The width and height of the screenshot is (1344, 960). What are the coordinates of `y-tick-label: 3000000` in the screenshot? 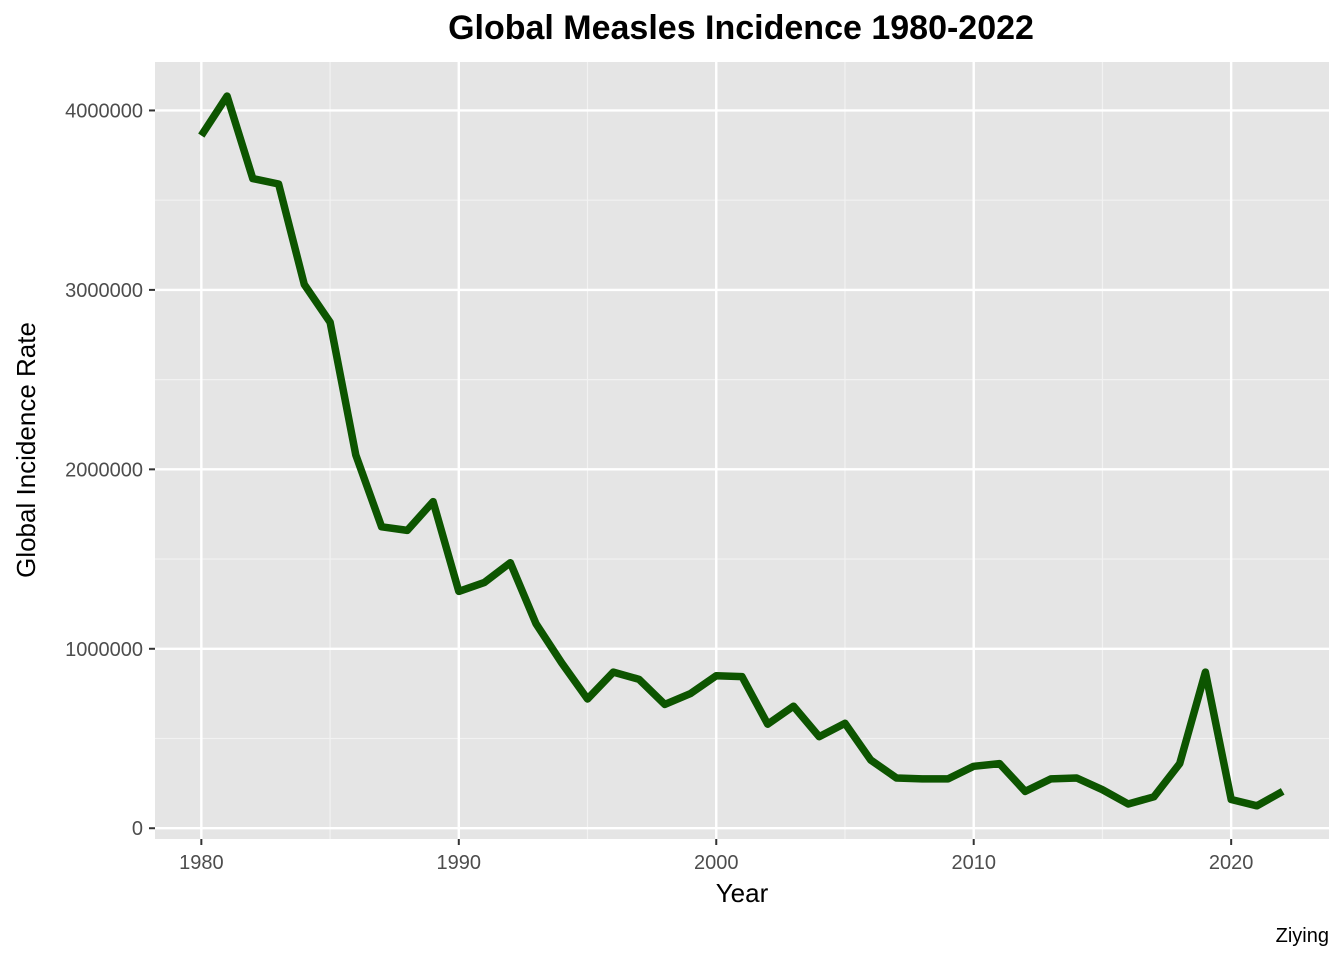 It's located at (104, 291).